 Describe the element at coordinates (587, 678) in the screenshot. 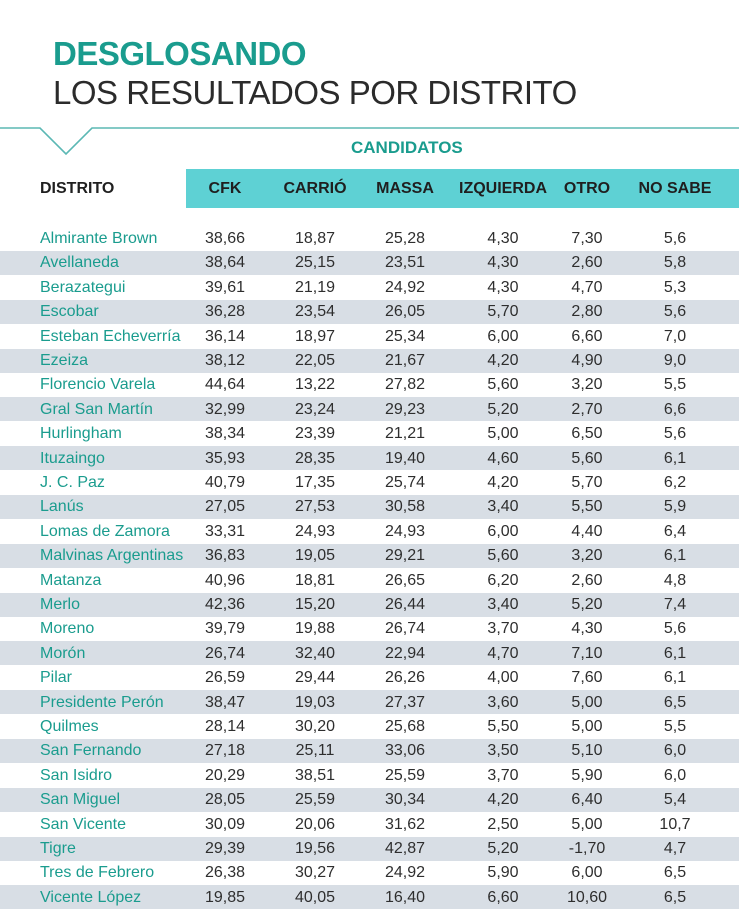

I see `value-cell: 7,60` at that location.